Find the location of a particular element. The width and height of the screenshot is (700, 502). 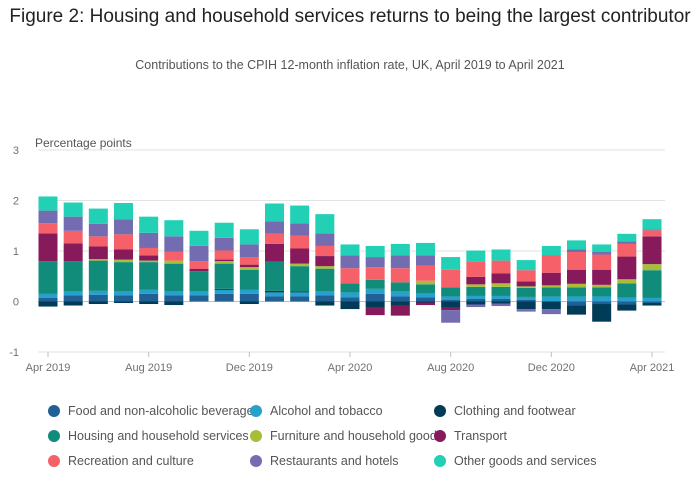

legend-item: Alcohol and tobacco is located at coordinates (316, 411).